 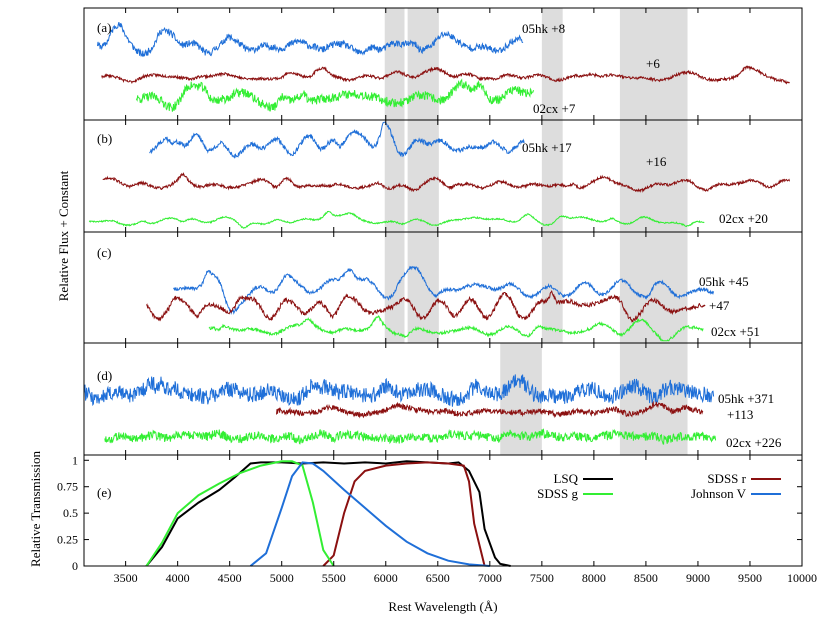 I want to click on spectrum-b-05hk, so click(x=337, y=140).